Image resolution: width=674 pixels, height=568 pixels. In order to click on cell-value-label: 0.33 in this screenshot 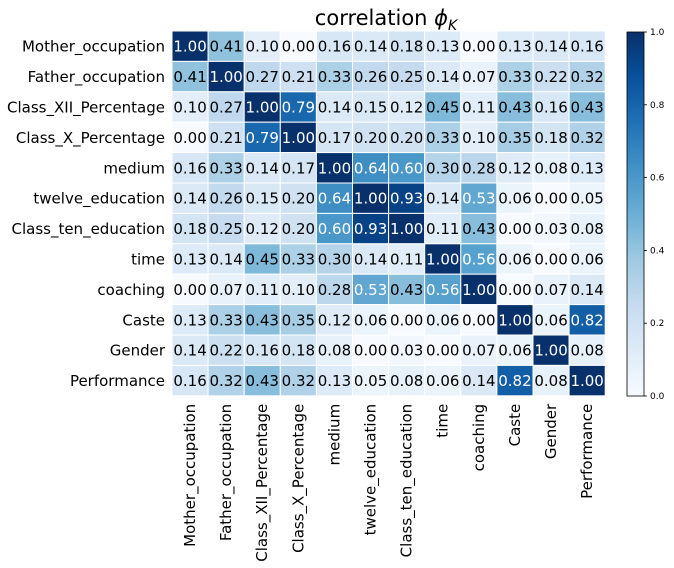, I will do `click(442, 138)`.